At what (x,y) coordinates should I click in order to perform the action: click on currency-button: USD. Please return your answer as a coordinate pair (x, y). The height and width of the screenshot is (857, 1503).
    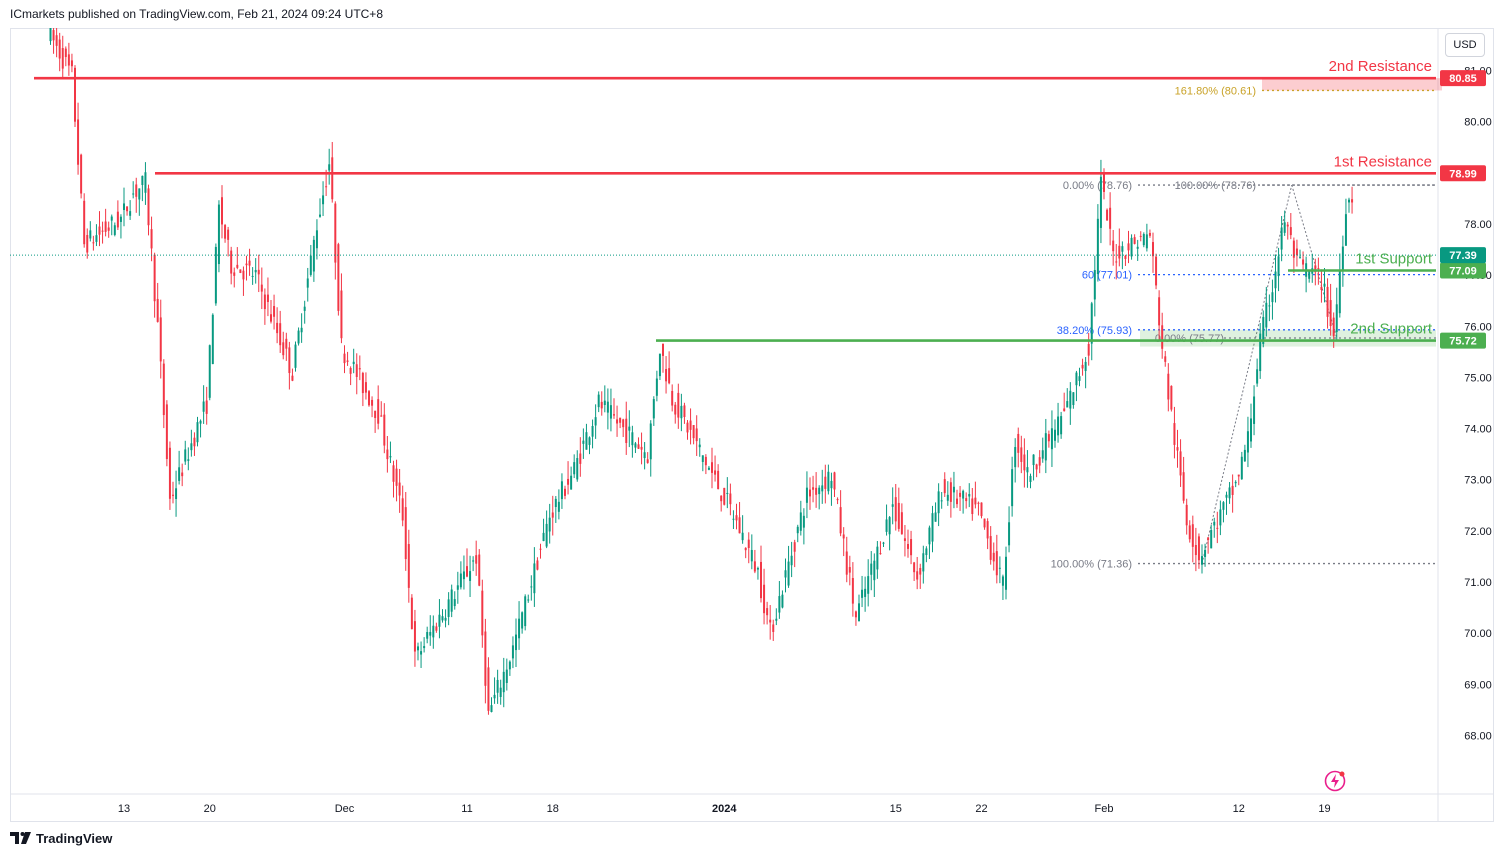
    Looking at the image, I should click on (1465, 45).